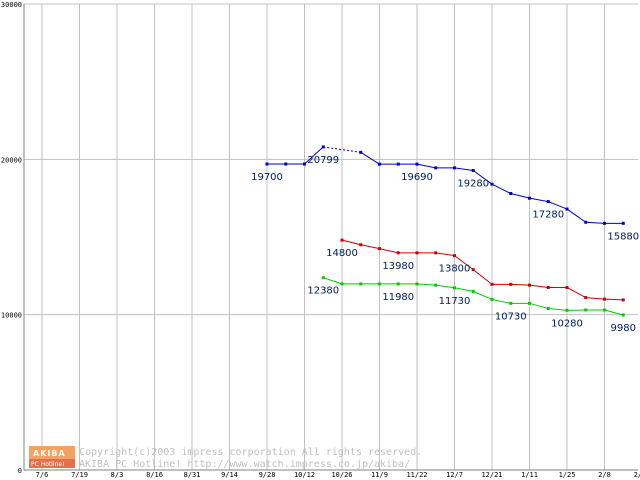 This screenshot has height=480, width=640. Describe the element at coordinates (11, 316) in the screenshot. I see `y-tick-label: 10000` at that location.